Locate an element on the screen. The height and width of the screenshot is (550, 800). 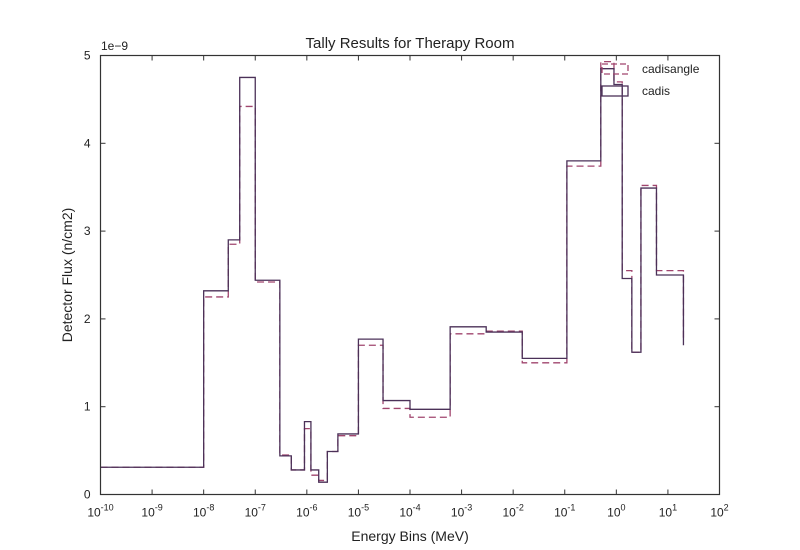
y-axis-title: Detector Flux (n/cm2) is located at coordinates (67, 275).